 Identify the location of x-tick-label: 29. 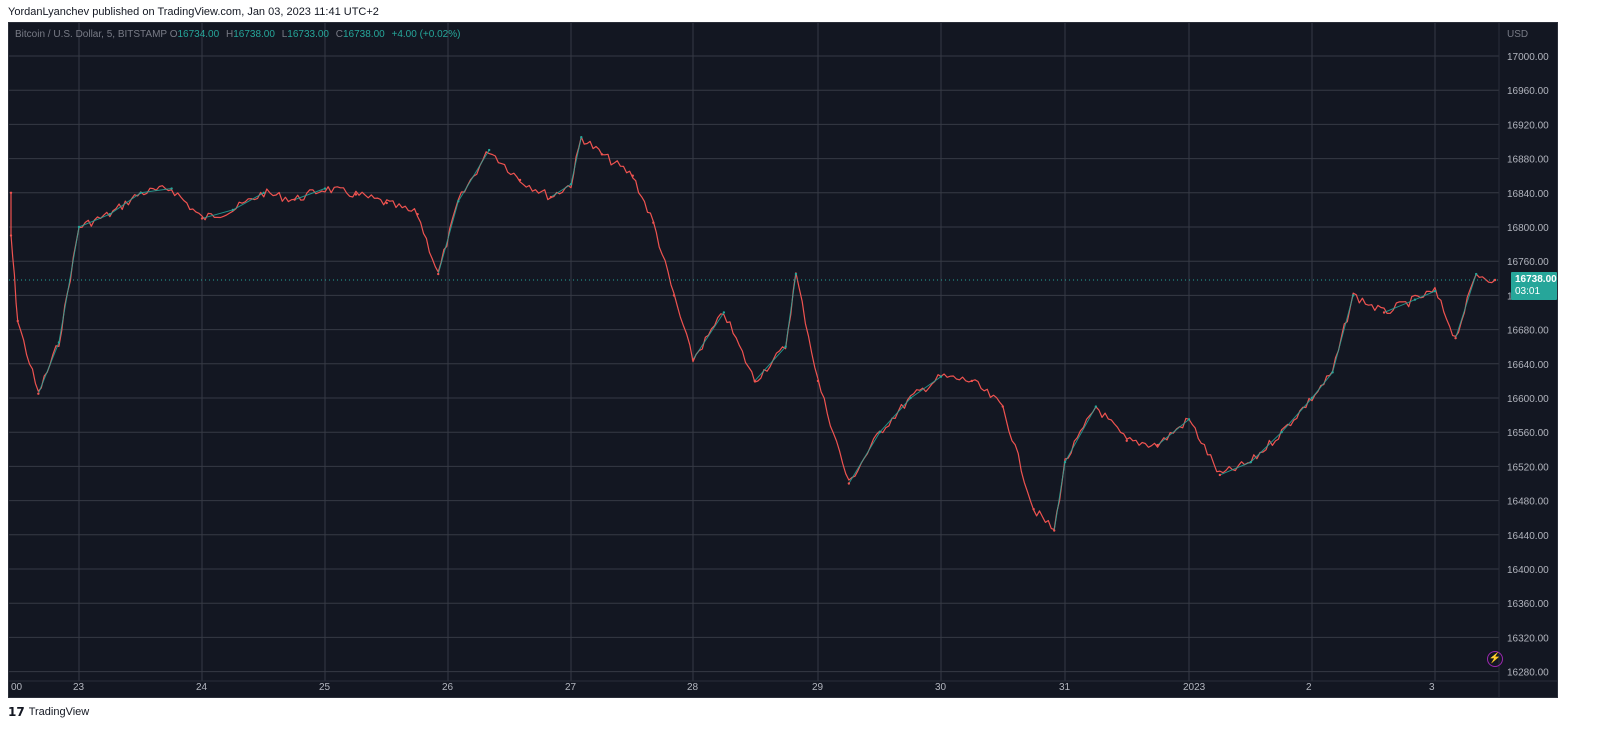
(818, 687).